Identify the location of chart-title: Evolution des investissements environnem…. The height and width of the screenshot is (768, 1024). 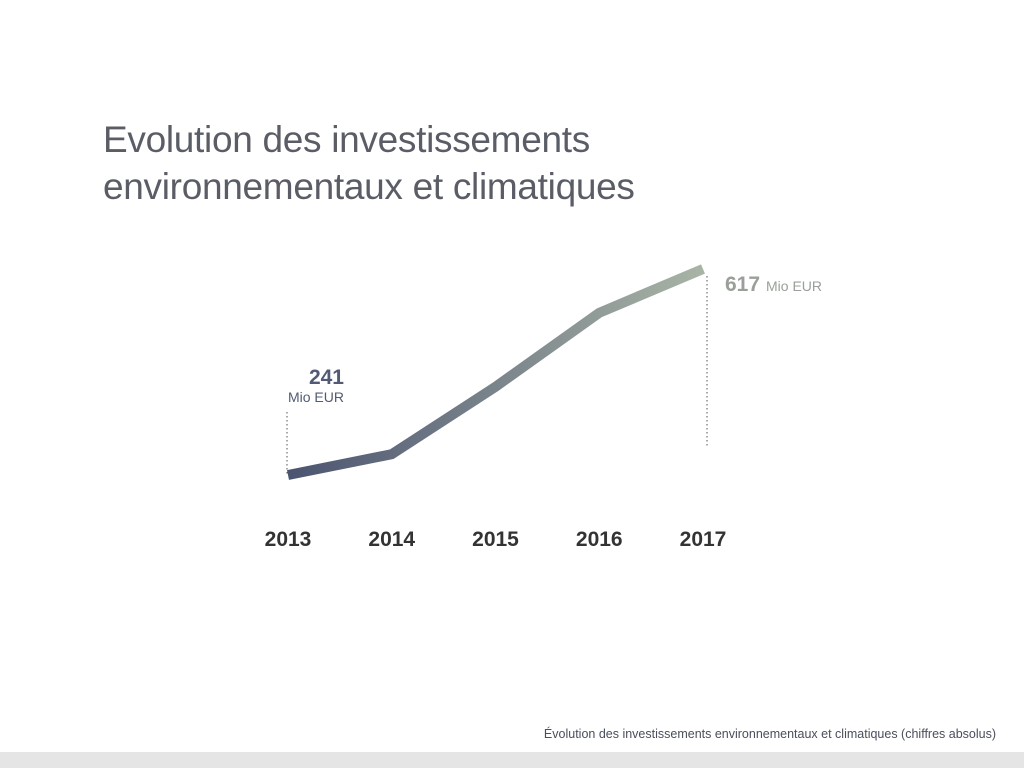
(369, 163).